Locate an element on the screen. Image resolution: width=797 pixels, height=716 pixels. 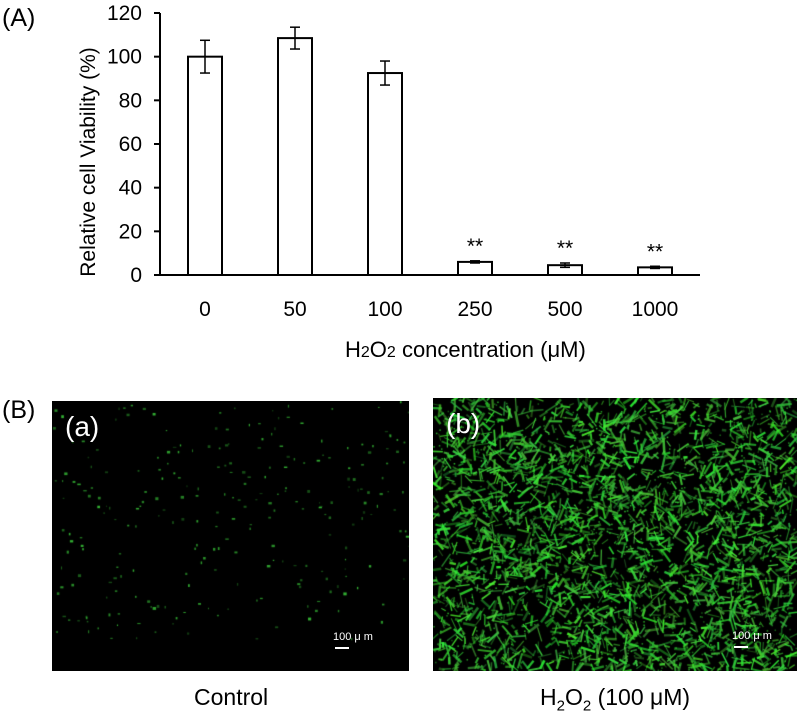
y-axis-label: Relative cell Viability (%) is located at coordinates (88, 162).